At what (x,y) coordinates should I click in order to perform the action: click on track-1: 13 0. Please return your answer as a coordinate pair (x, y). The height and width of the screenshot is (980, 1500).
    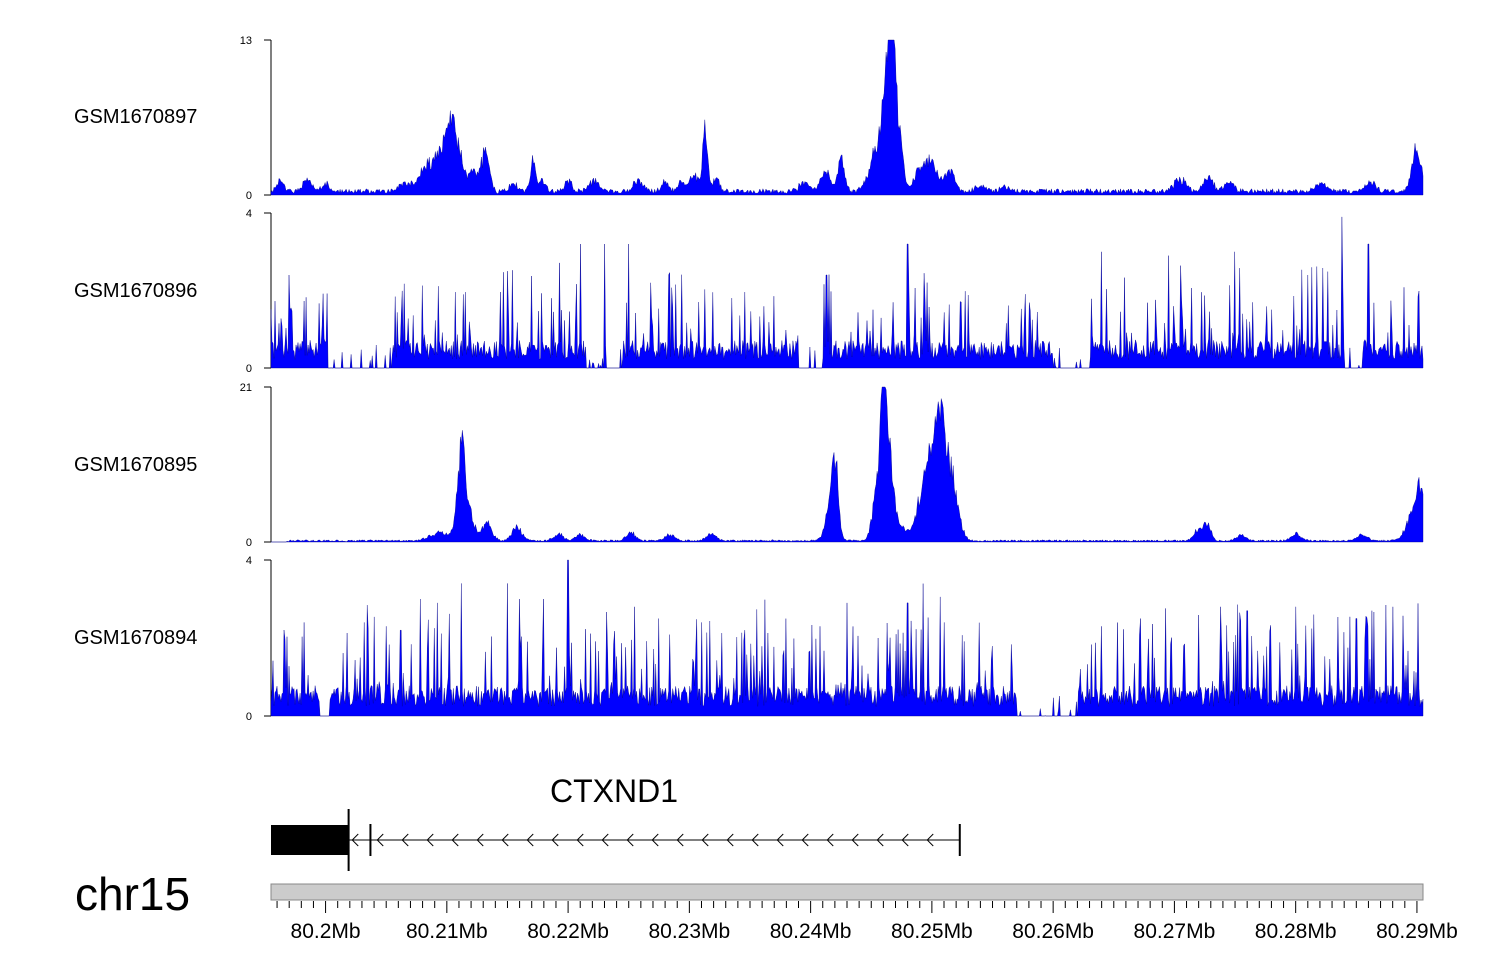
    Looking at the image, I should click on (832, 118).